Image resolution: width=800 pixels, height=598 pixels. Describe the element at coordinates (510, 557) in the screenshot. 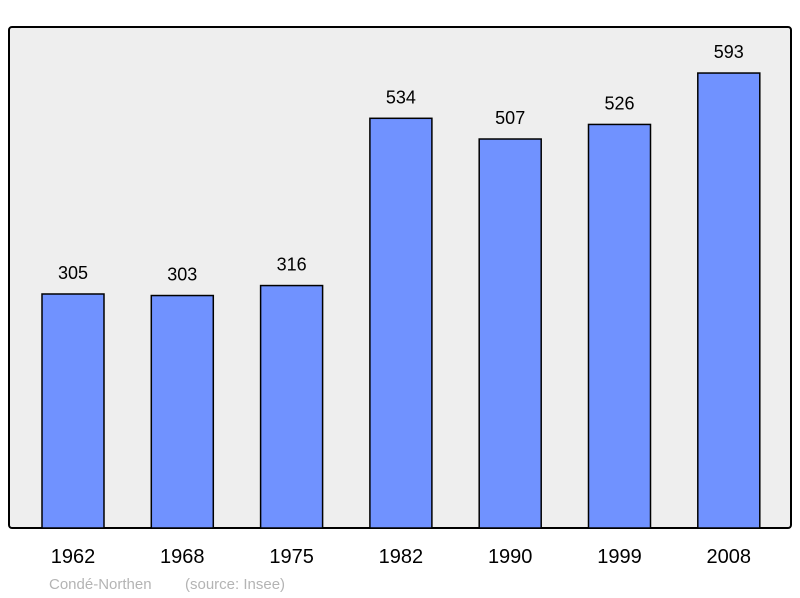

I see `x-tick-1990: 1990` at that location.